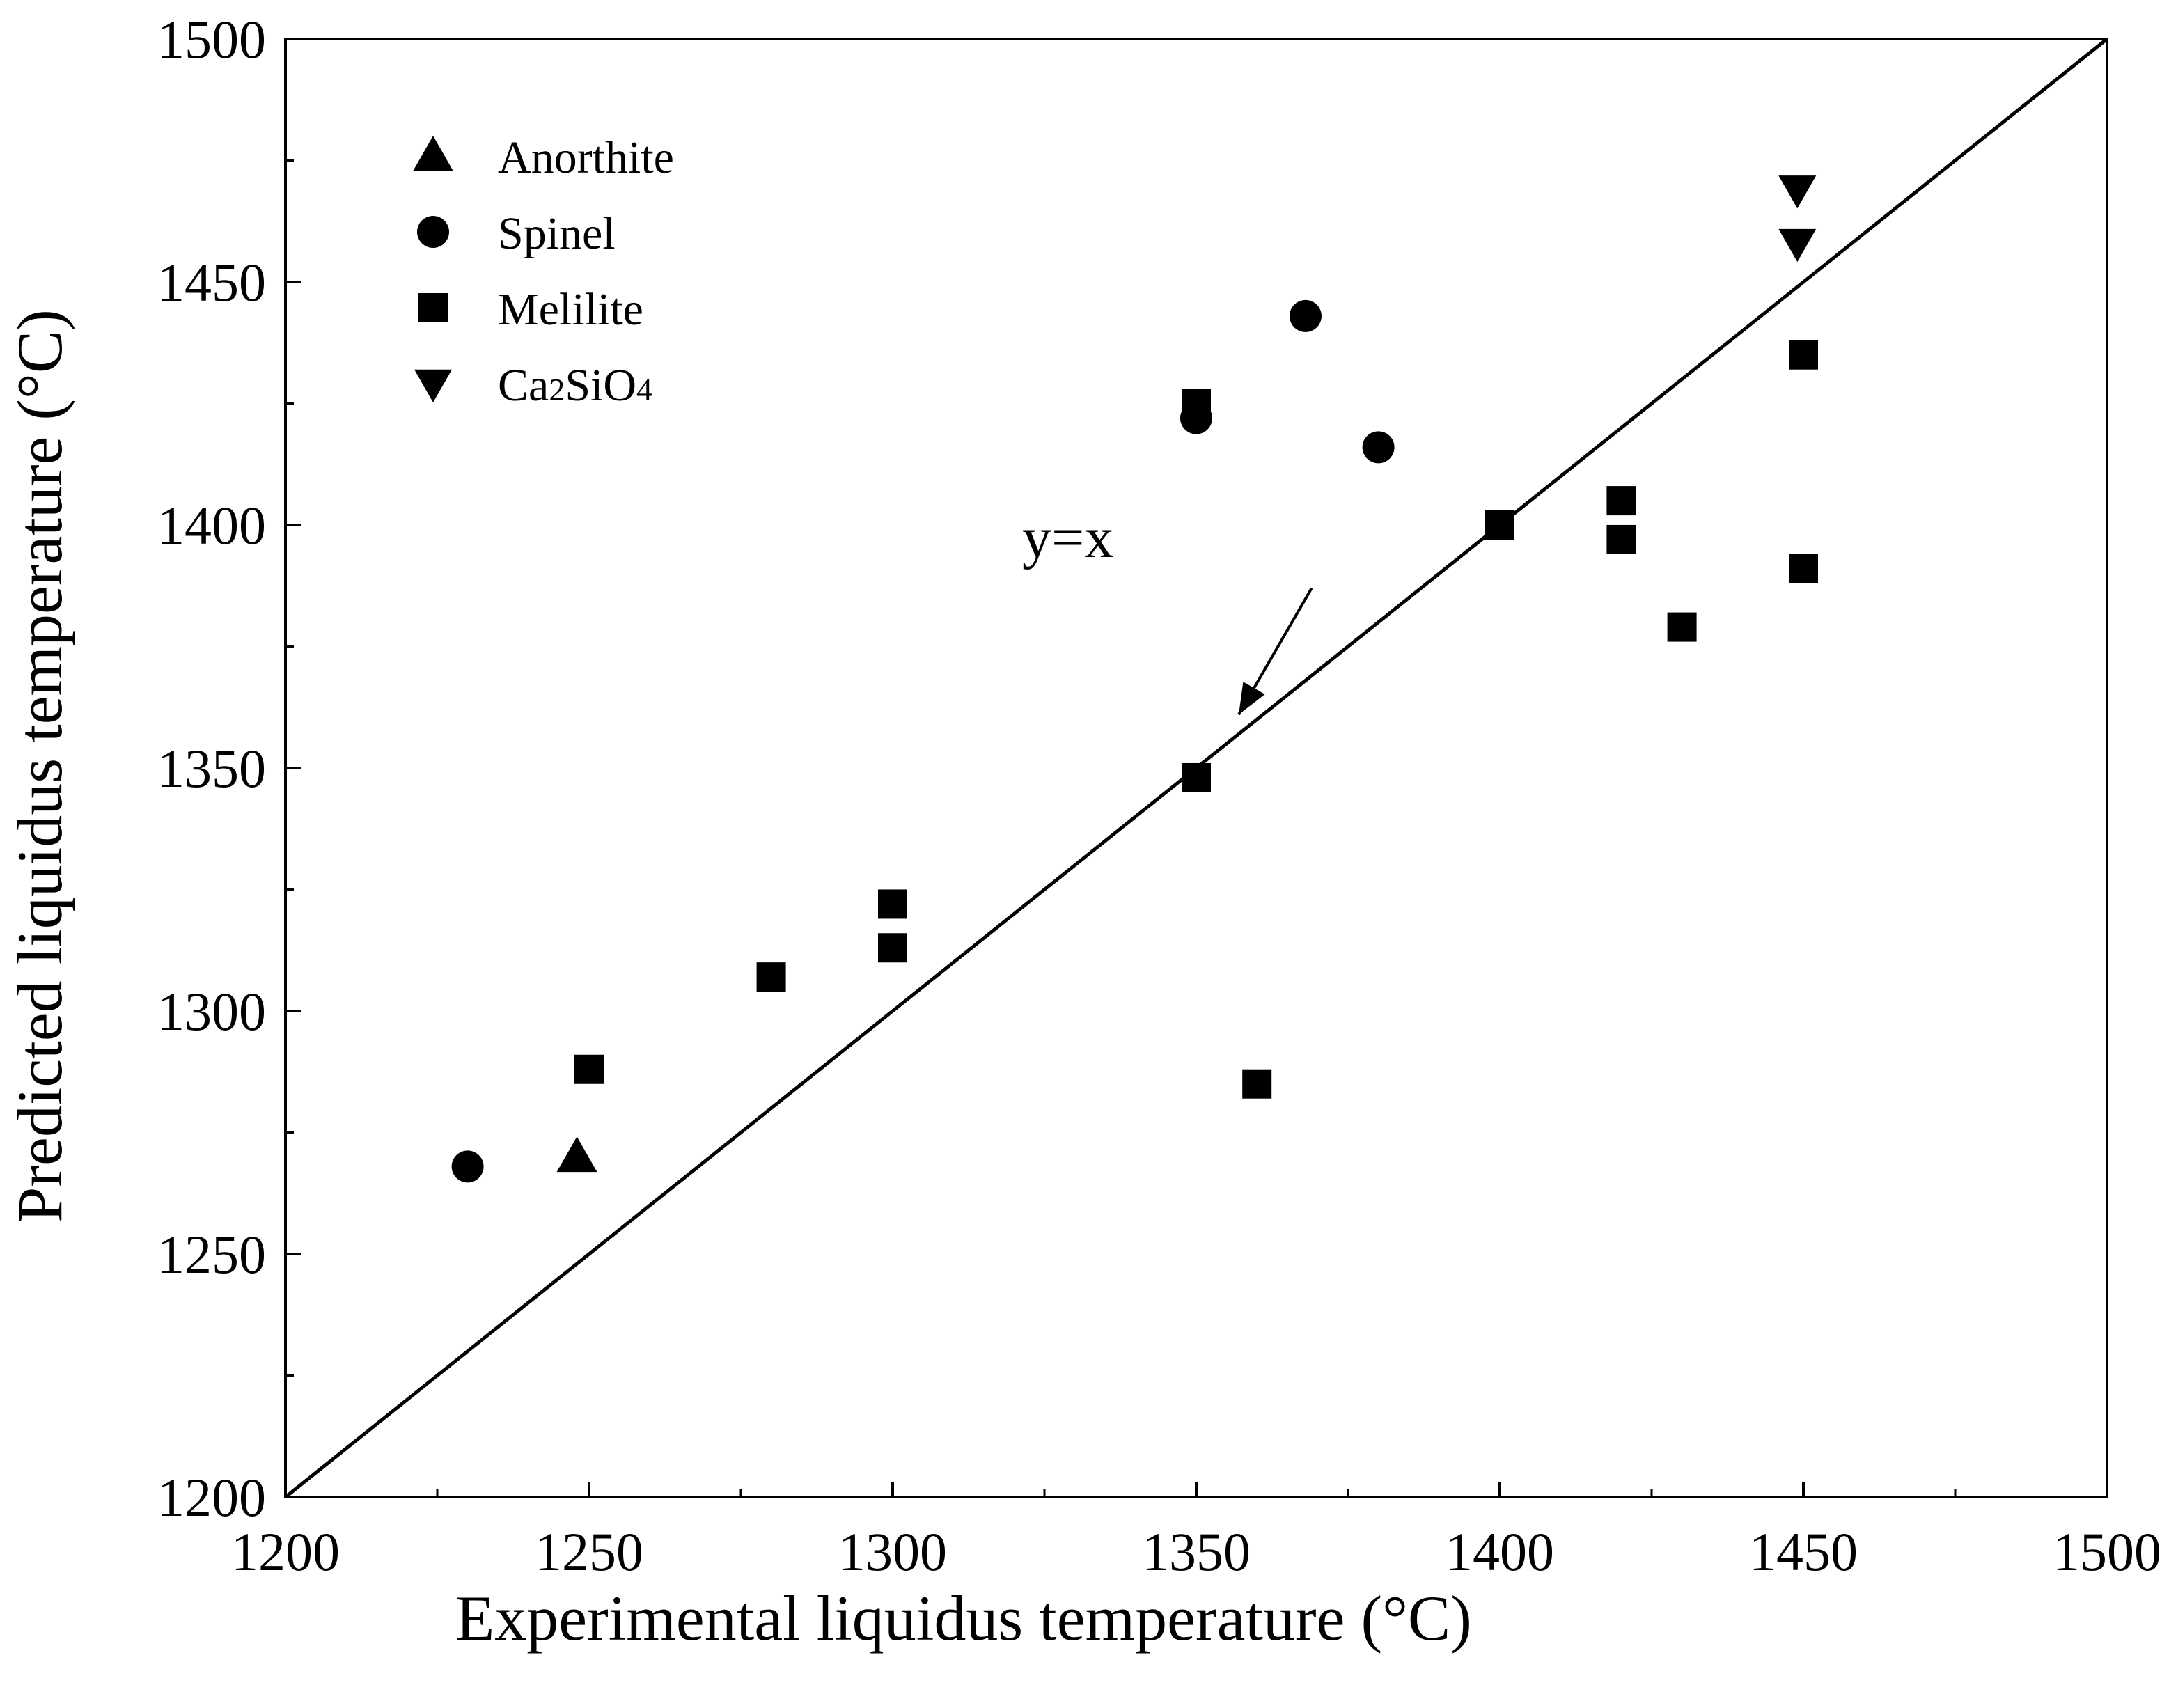  What do you see at coordinates (433, 232) in the screenshot?
I see `legend-marker-spinel` at bounding box center [433, 232].